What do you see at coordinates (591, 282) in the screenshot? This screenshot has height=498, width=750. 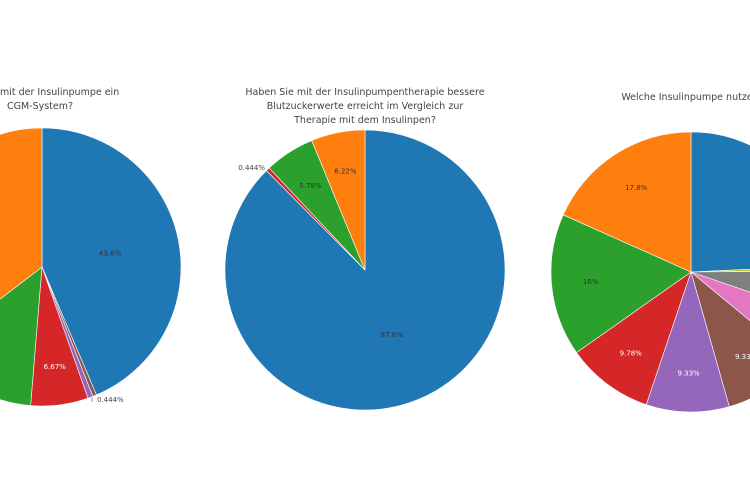 I see `slice-label: 16%` at bounding box center [591, 282].